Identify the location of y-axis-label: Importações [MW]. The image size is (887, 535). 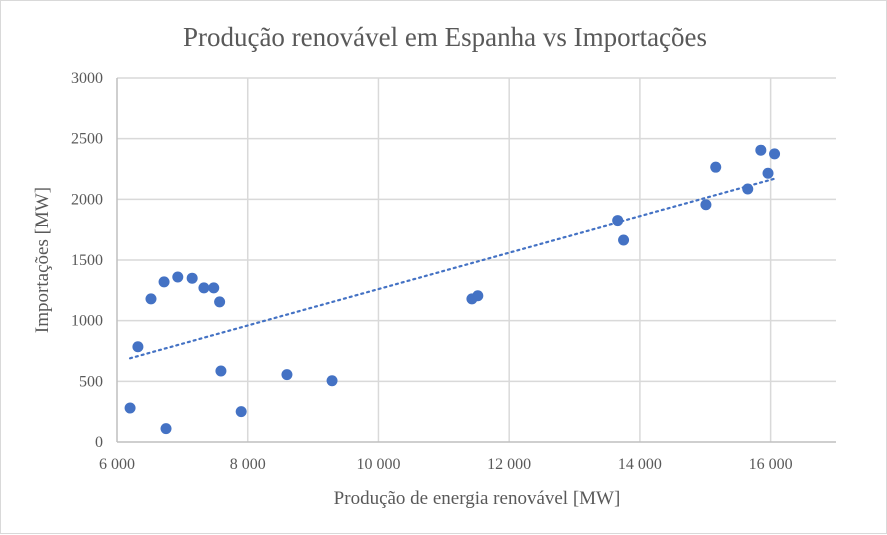
(42, 260).